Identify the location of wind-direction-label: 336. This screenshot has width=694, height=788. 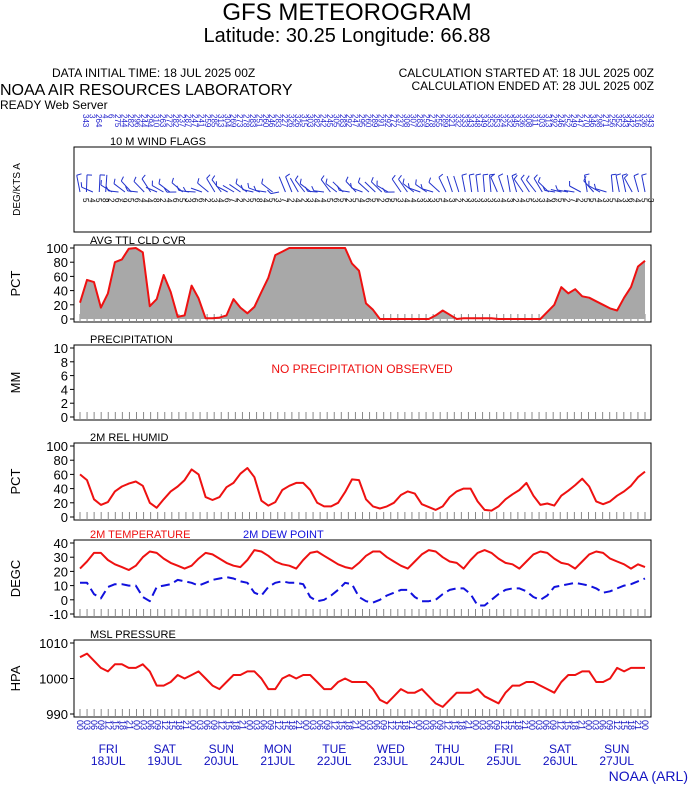
(644, 121).